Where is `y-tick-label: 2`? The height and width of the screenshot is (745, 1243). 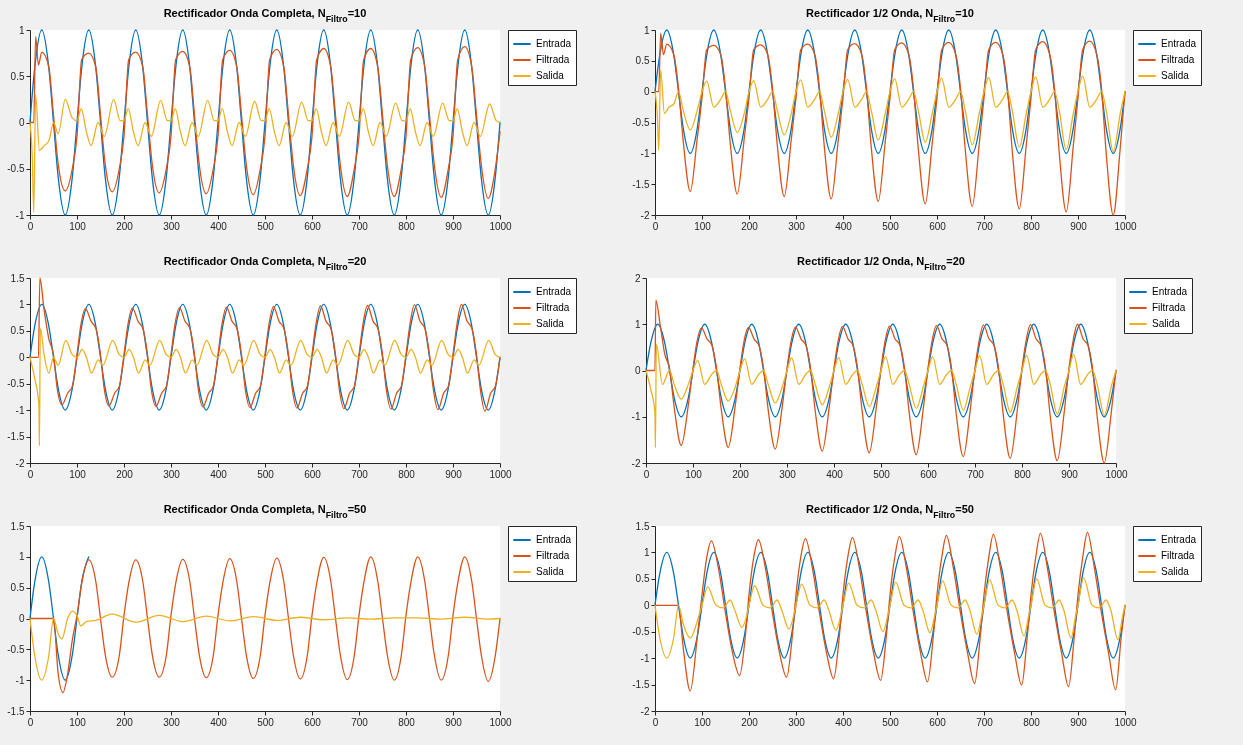
y-tick-label: 2 is located at coordinates (637, 278).